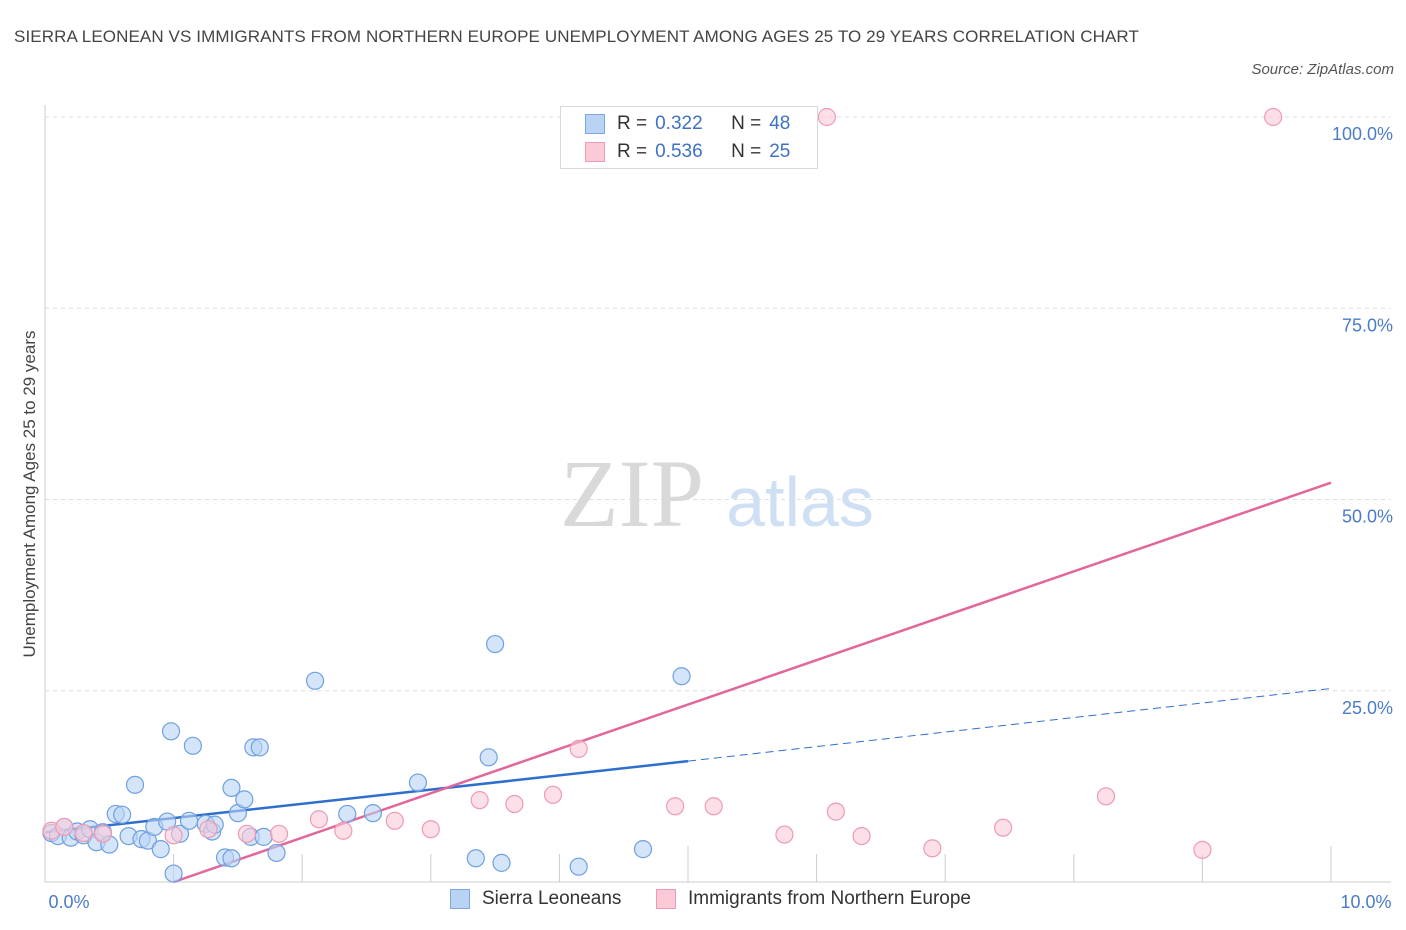 The width and height of the screenshot is (1406, 930). What do you see at coordinates (1367, 325) in the screenshot?
I see `y-tick-label: 75.0%` at bounding box center [1367, 325].